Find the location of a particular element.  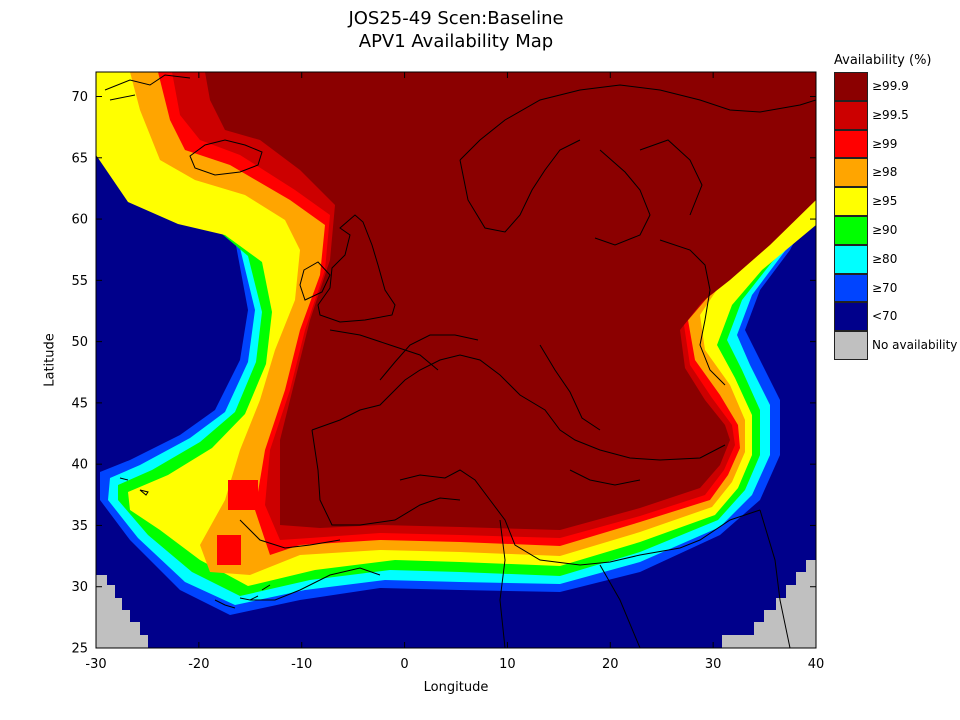

legend-label: ≥80 is located at coordinates (885, 258).